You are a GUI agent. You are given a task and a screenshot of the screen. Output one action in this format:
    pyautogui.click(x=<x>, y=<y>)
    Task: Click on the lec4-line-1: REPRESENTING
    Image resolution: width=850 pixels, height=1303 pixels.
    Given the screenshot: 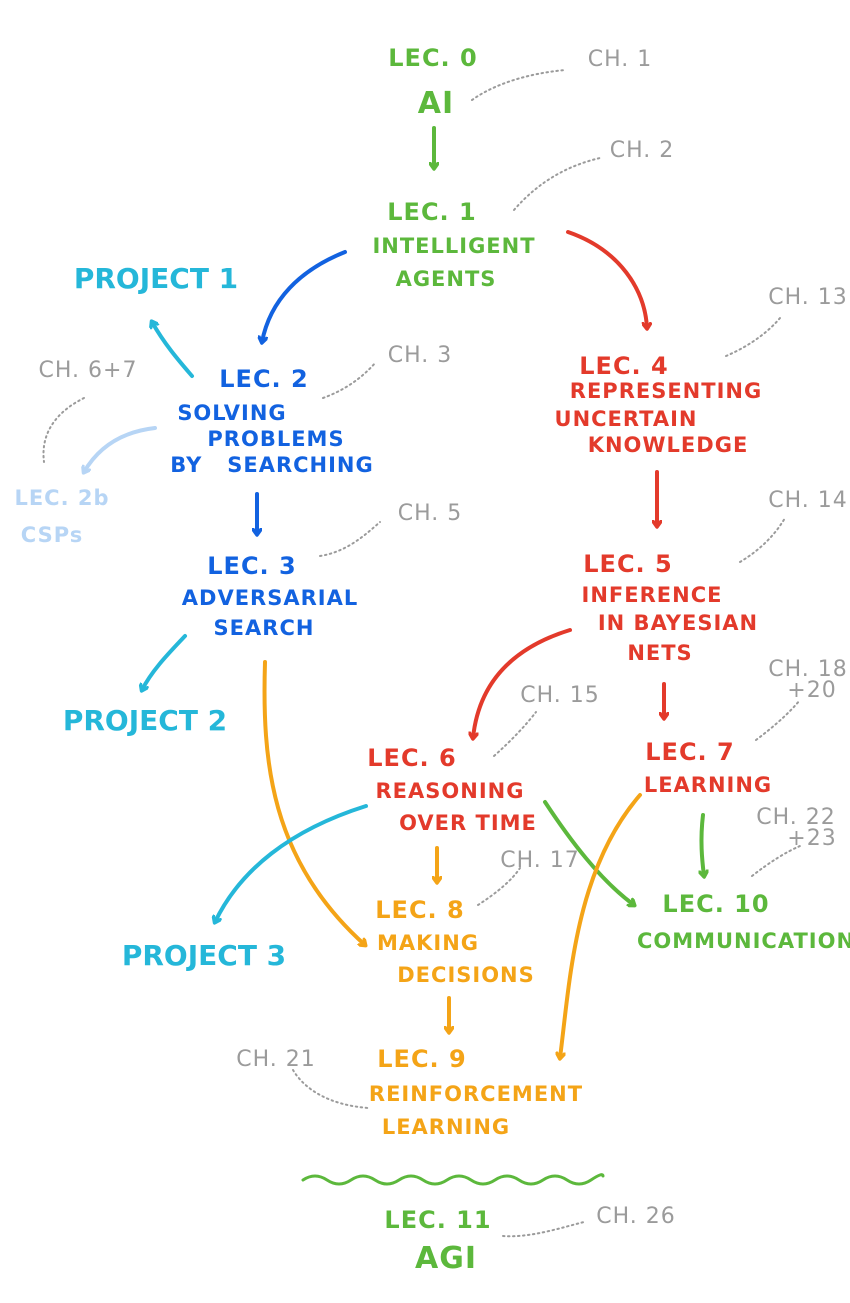 What is the action you would take?
    pyautogui.click(x=666, y=391)
    